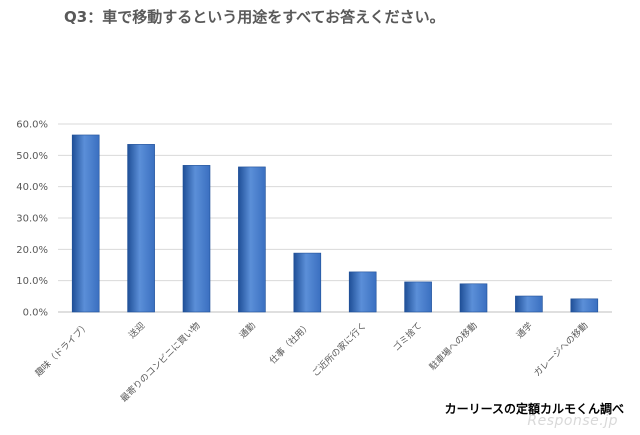 The height and width of the screenshot is (435, 640). Describe the element at coordinates (32, 187) in the screenshot. I see `y-tick-label: 40.0%` at that location.